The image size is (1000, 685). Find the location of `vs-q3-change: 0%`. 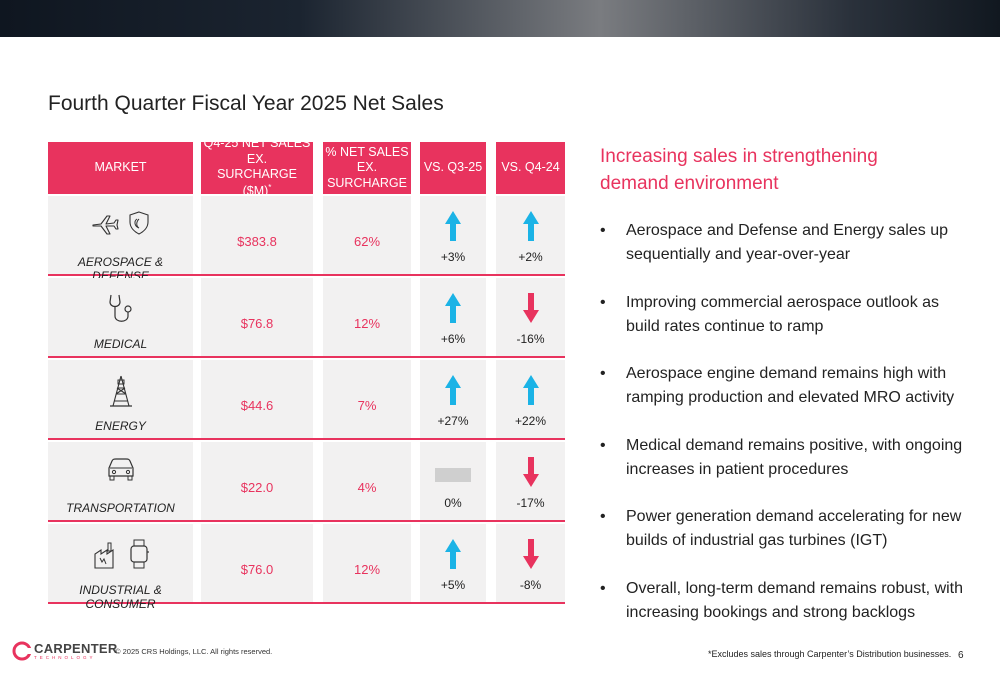

vs-q3-change: 0% is located at coordinates (453, 503).